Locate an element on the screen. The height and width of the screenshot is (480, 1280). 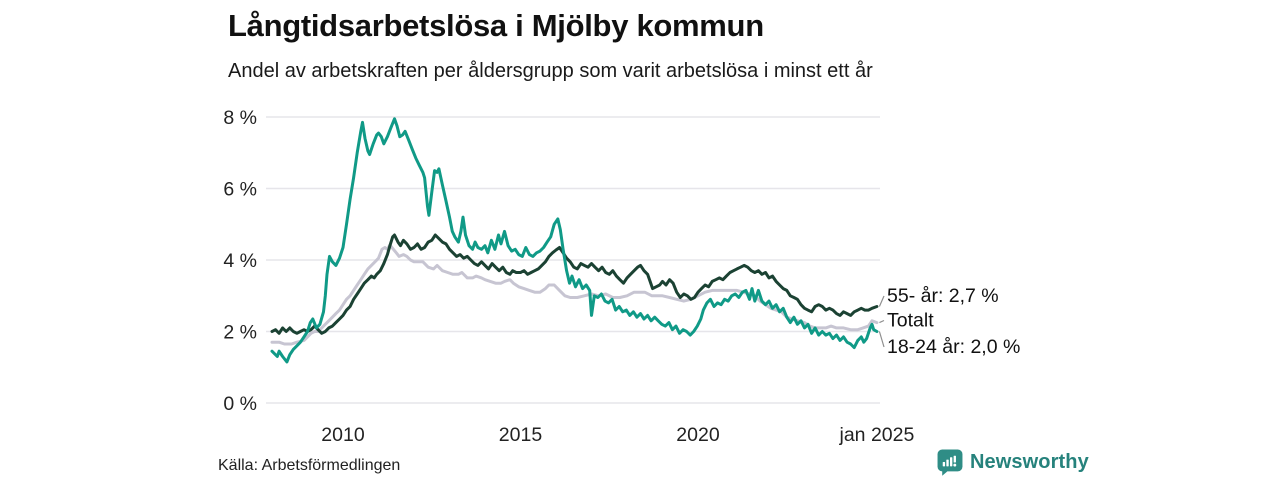
series-end-label-totalt: Totalt is located at coordinates (910, 321).